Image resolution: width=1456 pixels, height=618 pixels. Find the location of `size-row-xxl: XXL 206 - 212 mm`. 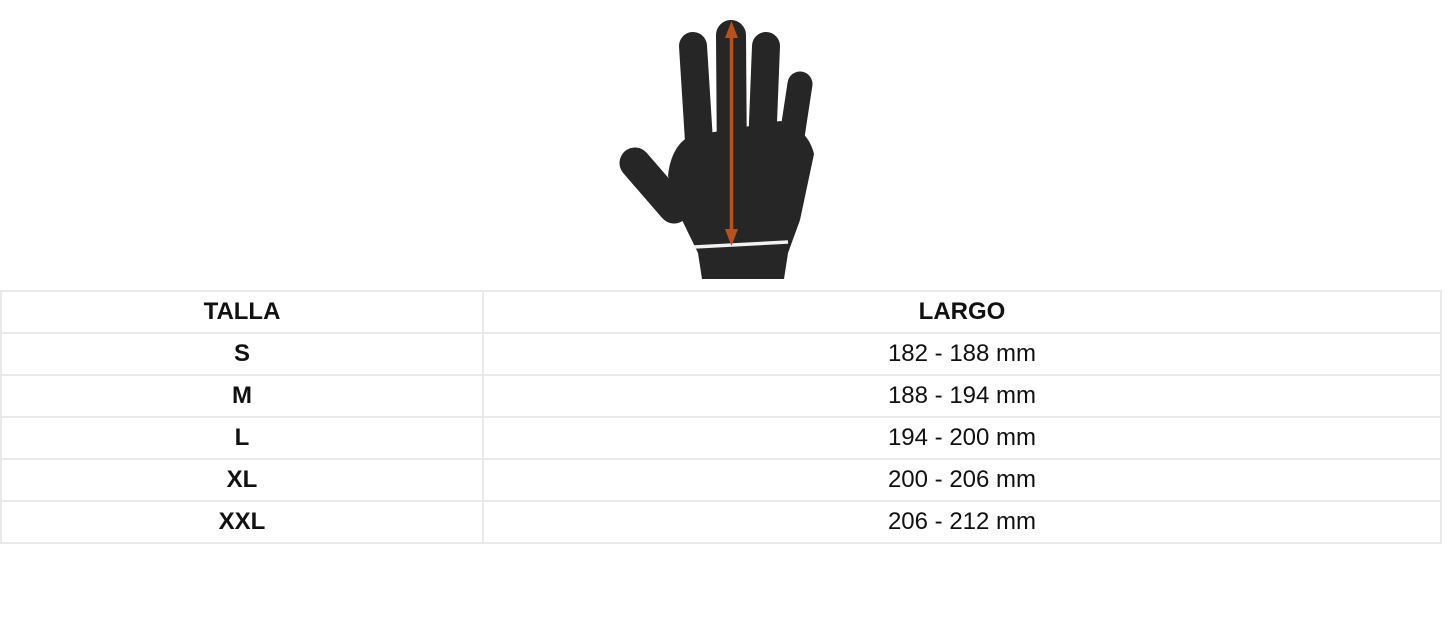

size-row-xxl: XXL 206 - 212 mm is located at coordinates (721, 522).